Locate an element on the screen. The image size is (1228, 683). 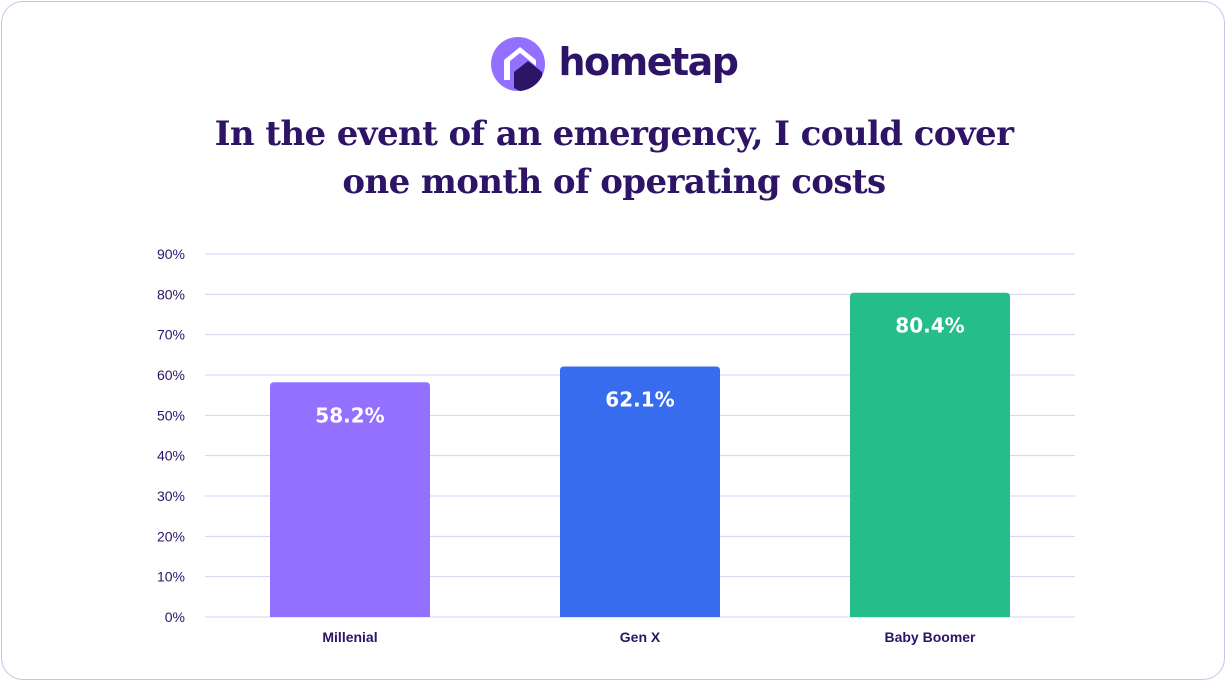
brand-name: hometap is located at coordinates (648, 62).